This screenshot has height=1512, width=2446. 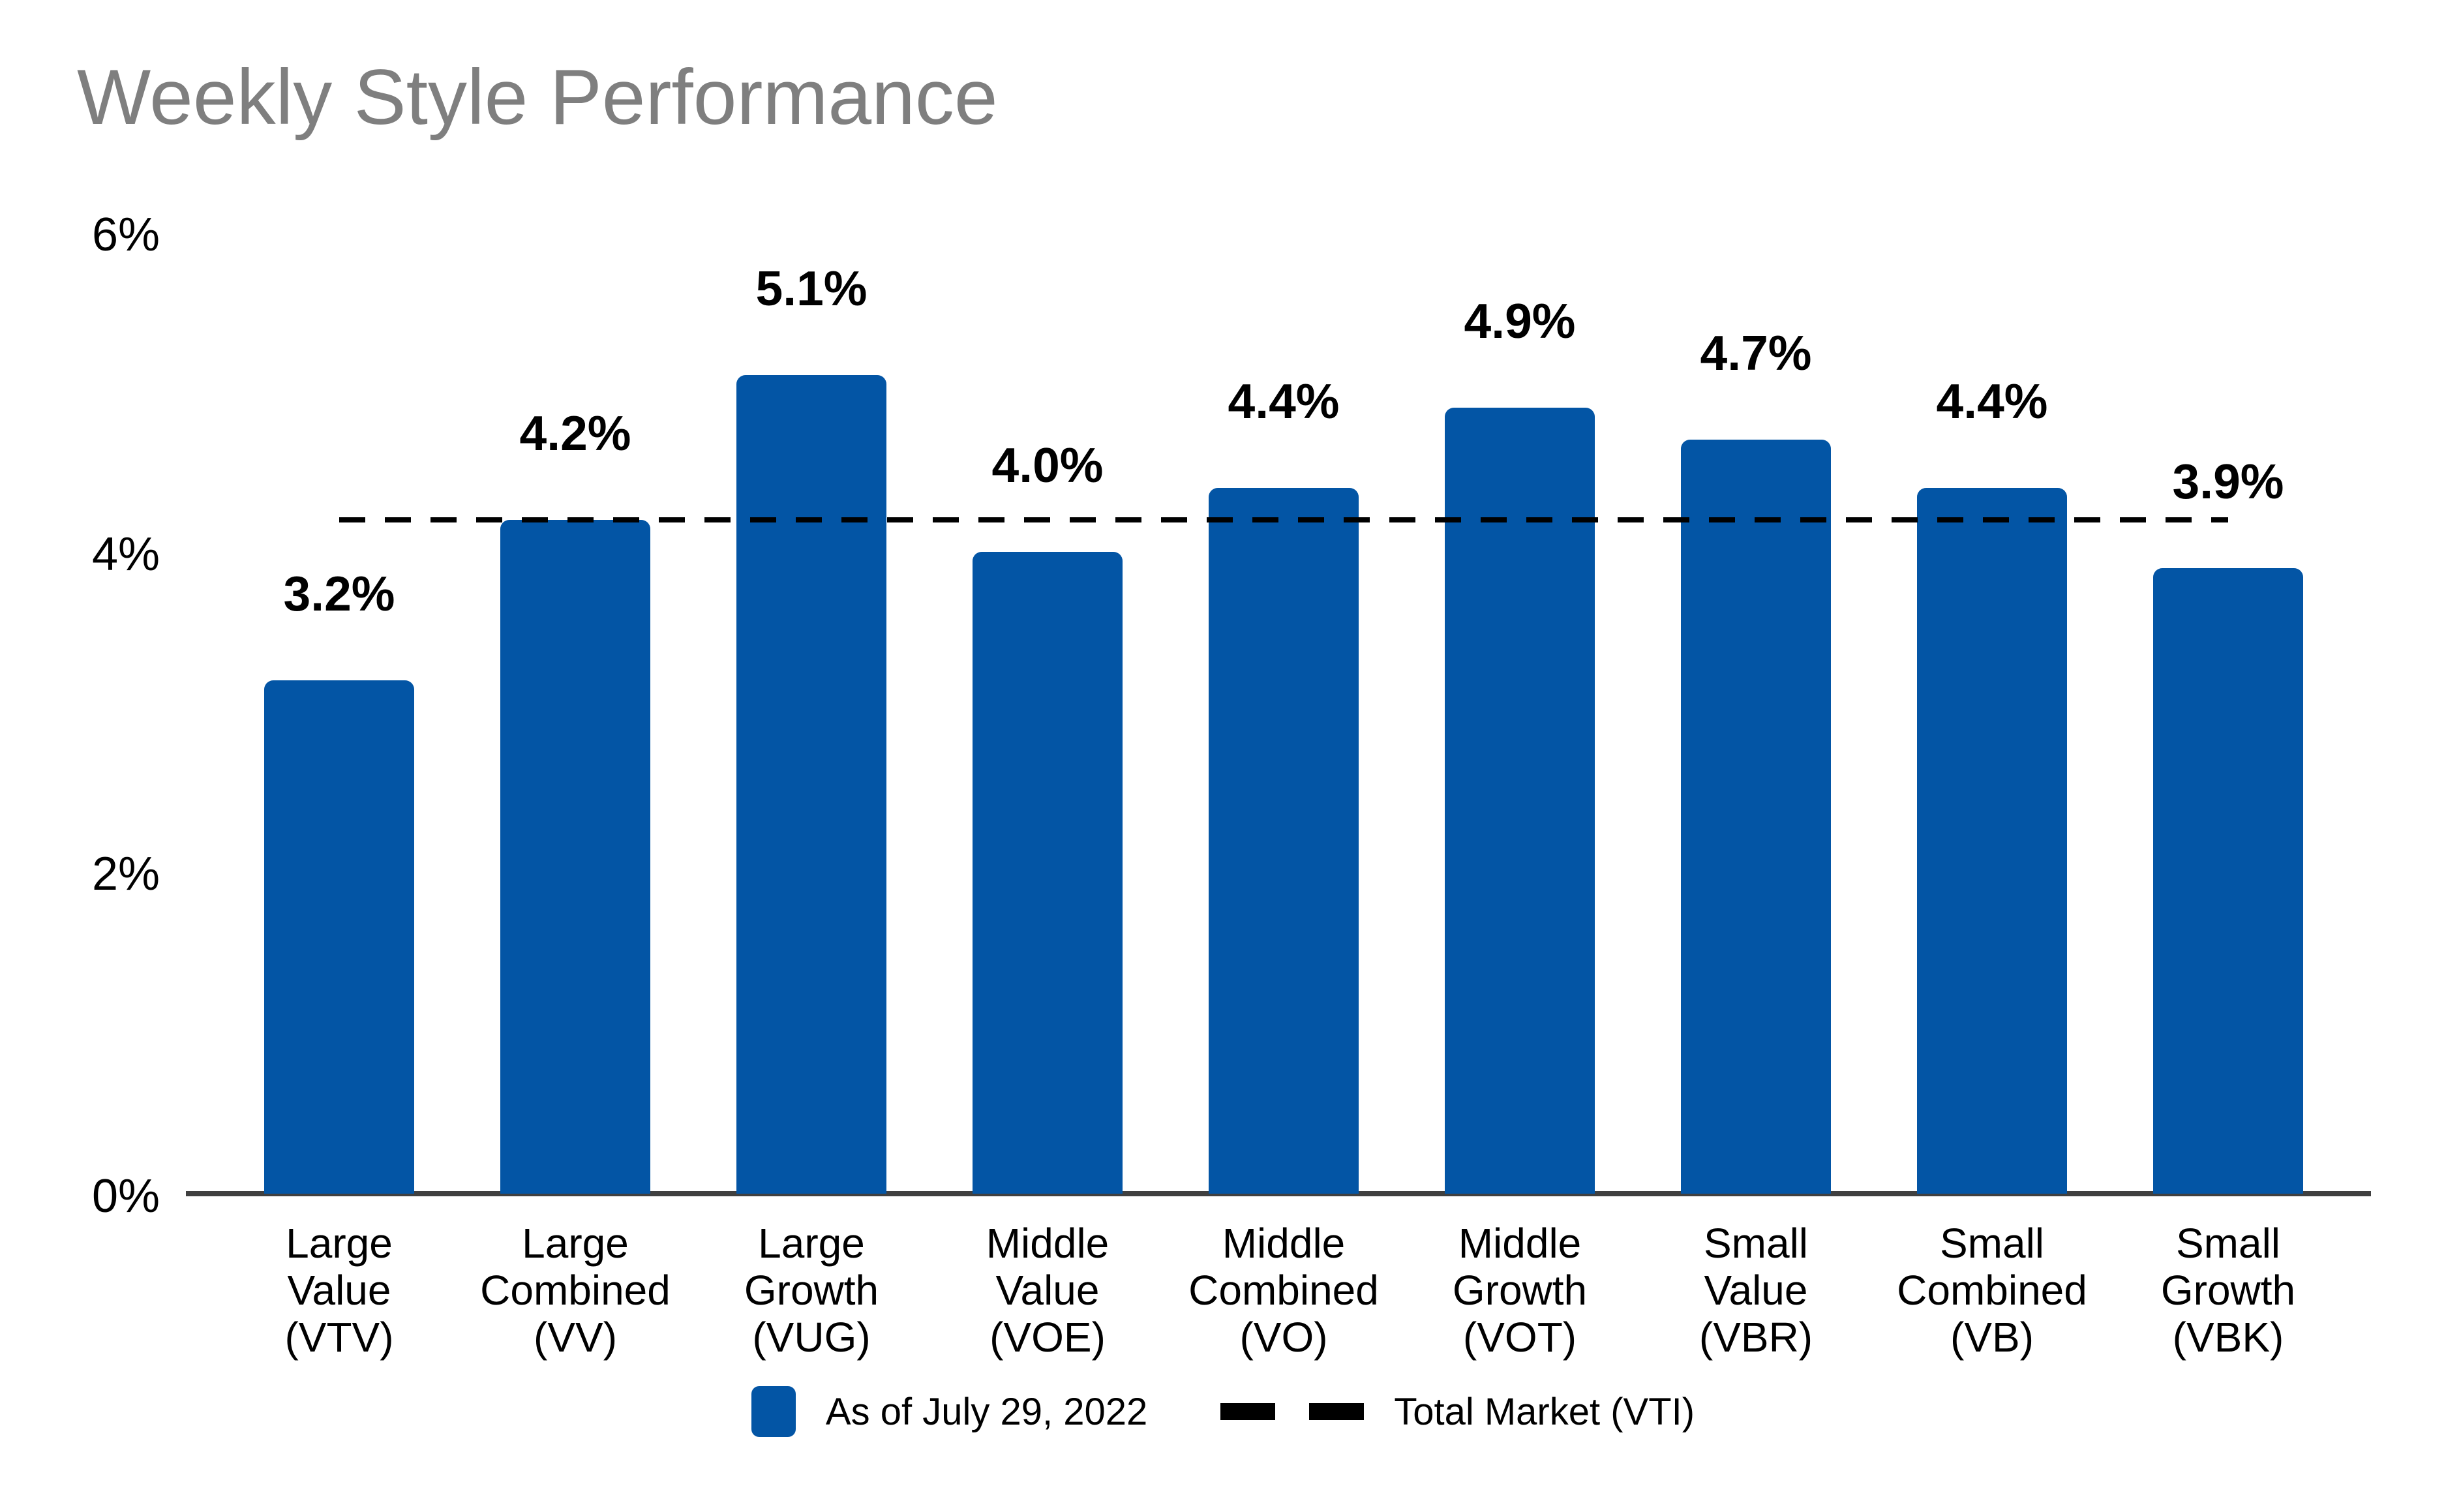 I want to click on category-label-line: (VV), so click(x=576, y=1337).